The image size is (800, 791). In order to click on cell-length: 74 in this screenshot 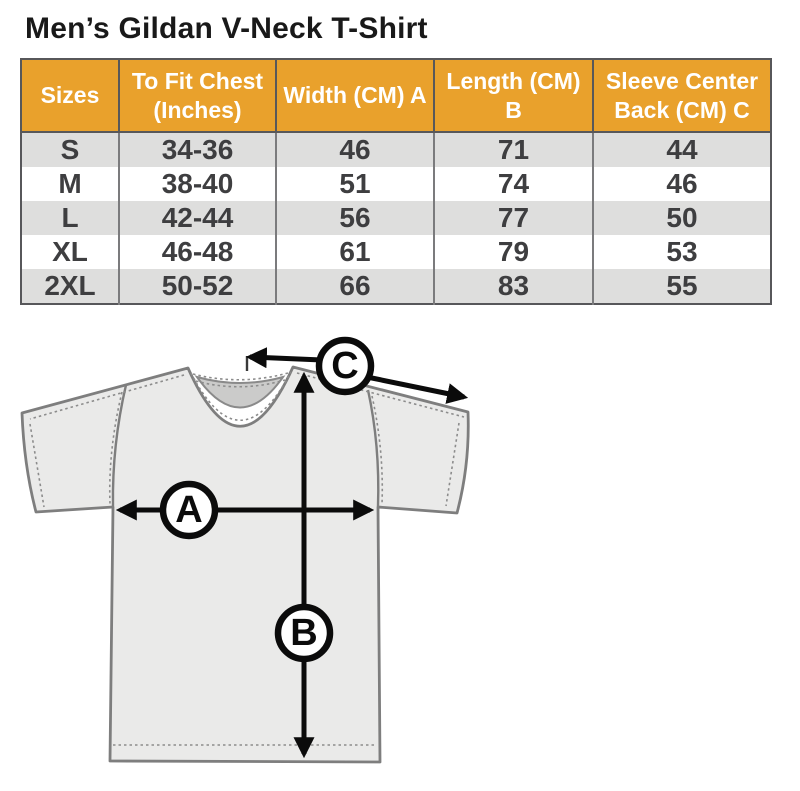, I will do `click(513, 184)`.